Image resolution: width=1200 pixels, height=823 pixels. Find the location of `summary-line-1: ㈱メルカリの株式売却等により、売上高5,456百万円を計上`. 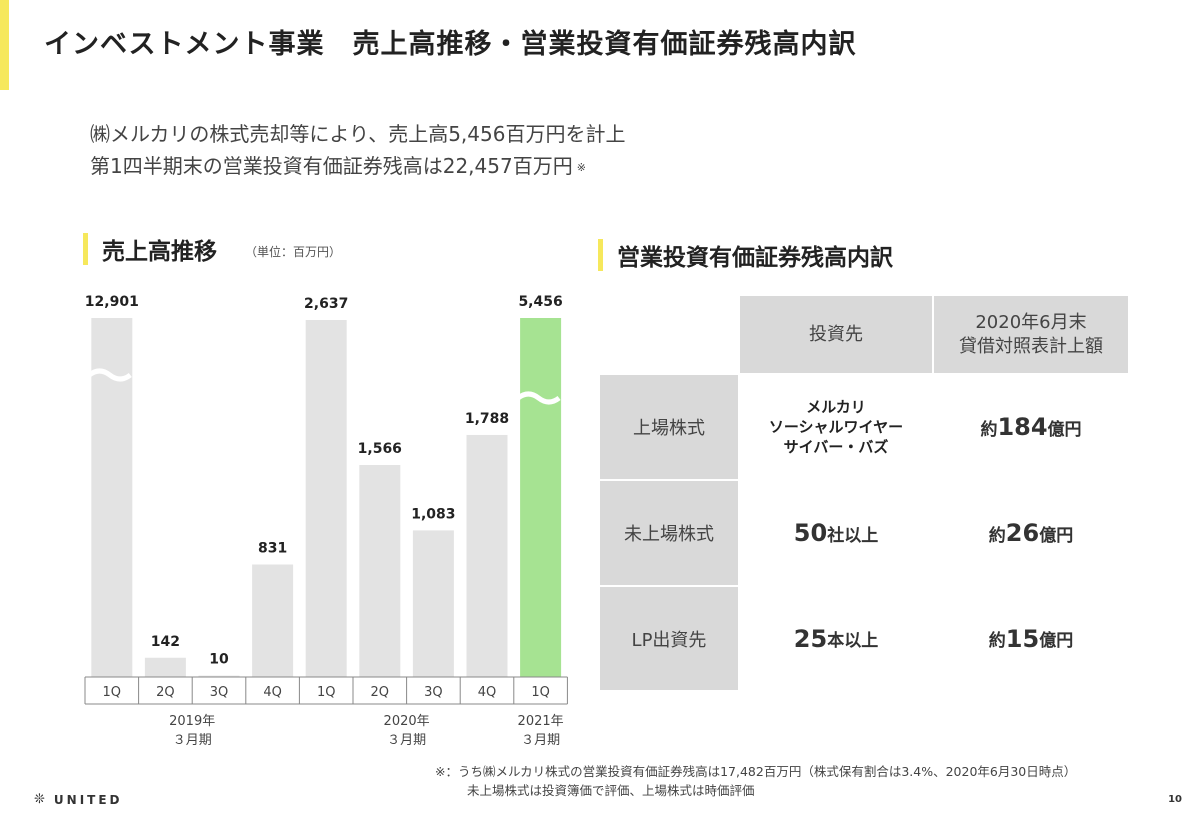

summary-line-1: ㈱メルカリの株式売却等により、売上高5,456百万円を計上 is located at coordinates (358, 134).